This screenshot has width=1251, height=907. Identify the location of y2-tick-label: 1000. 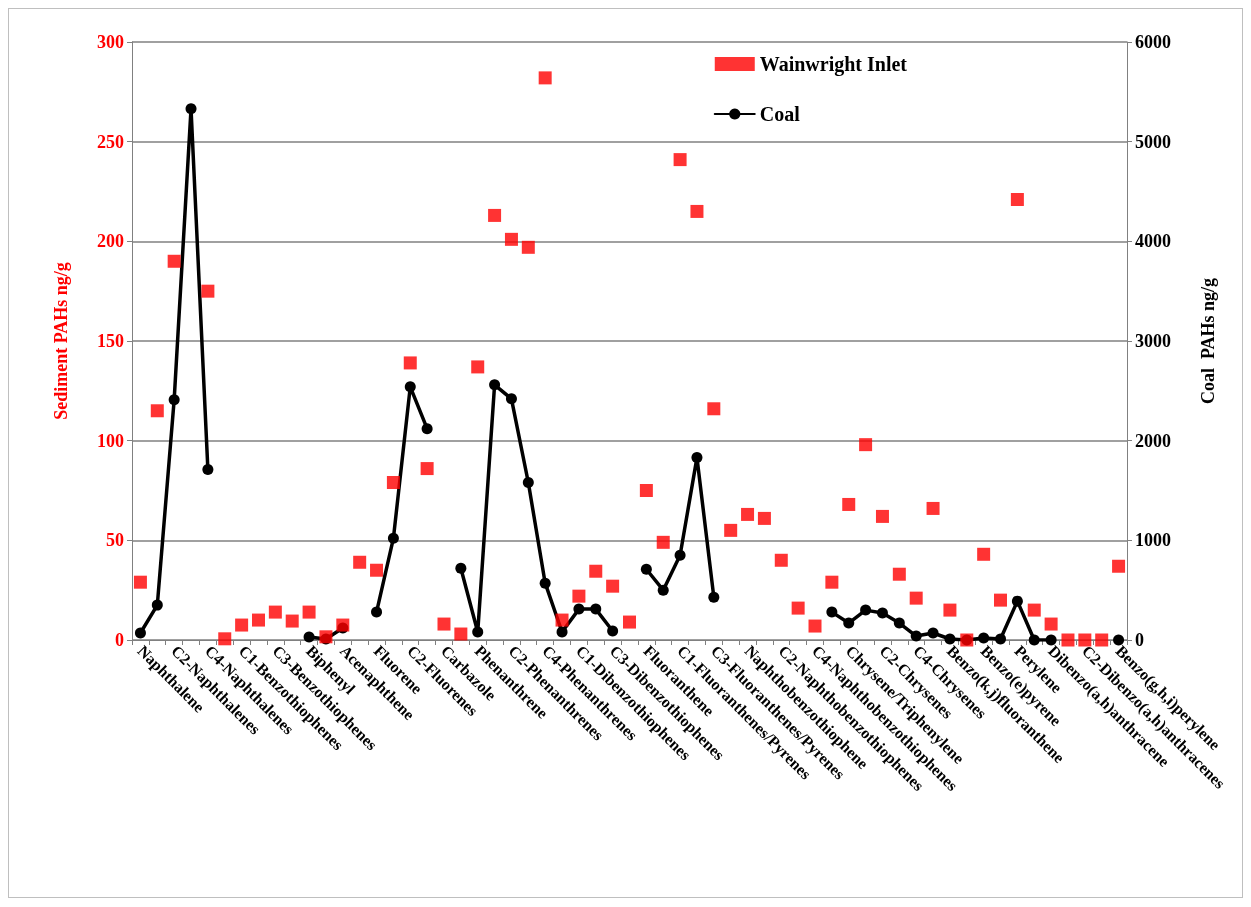
(1153, 540).